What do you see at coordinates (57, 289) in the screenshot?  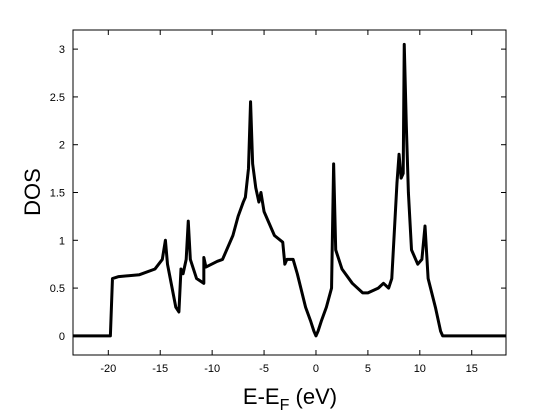 I see `y-tick-label: 0.5` at bounding box center [57, 289].